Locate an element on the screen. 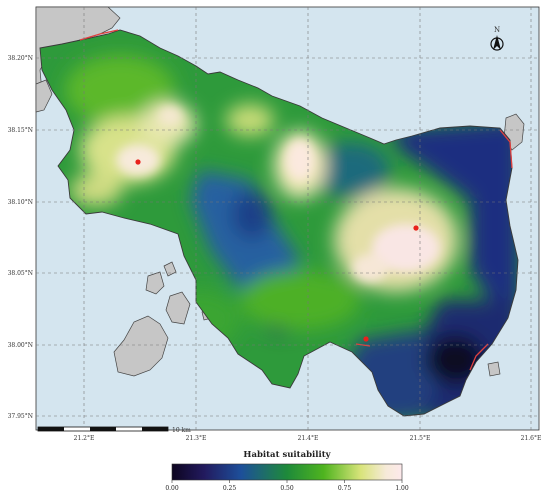 This screenshot has height=495, width=550. legend-tick: 0.75 is located at coordinates (345, 488).